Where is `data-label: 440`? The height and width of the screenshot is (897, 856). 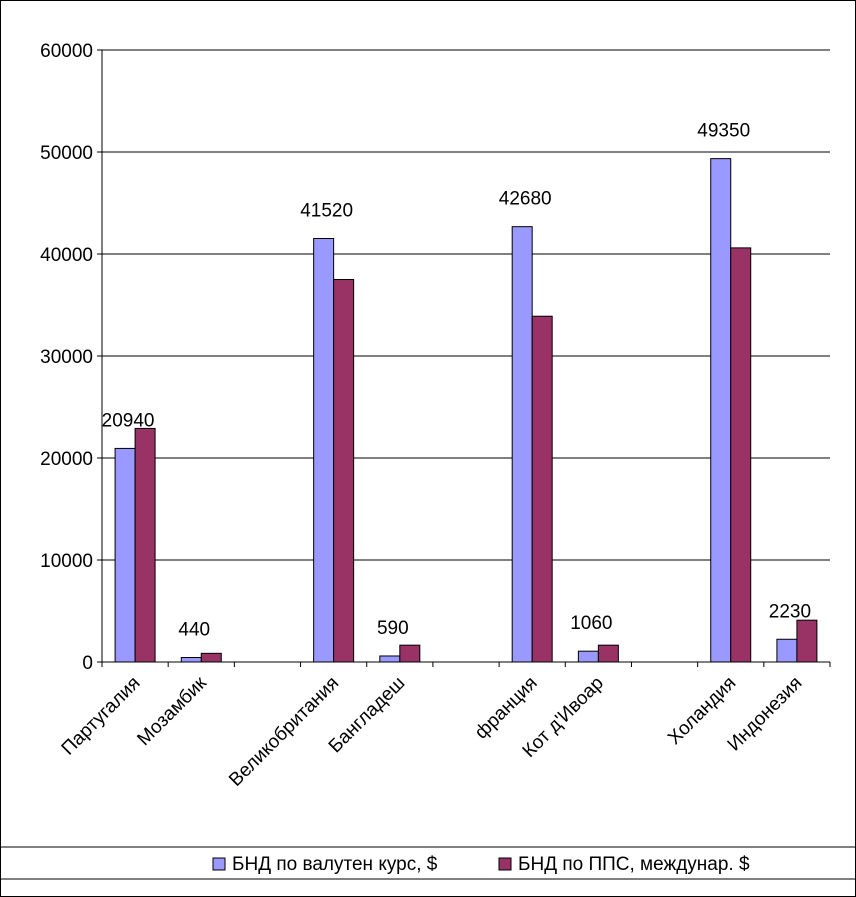
data-label: 440 is located at coordinates (194, 630).